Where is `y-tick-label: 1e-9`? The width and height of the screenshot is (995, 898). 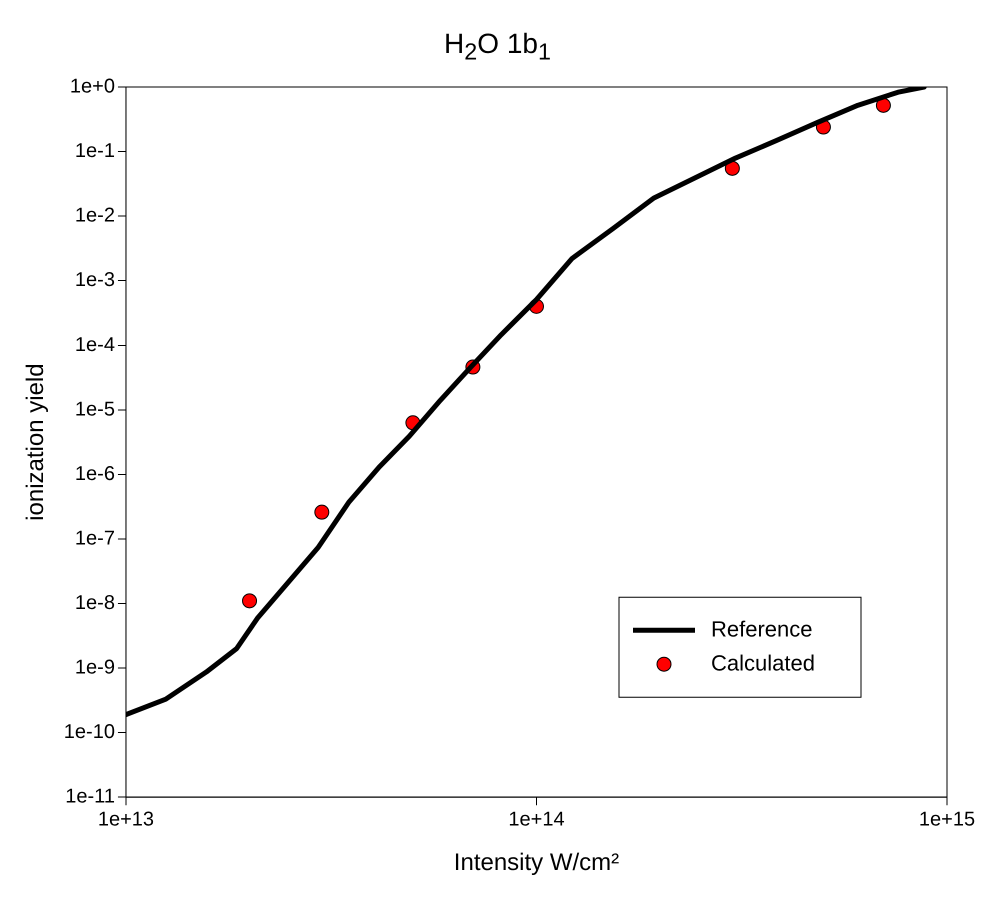
y-tick-label: 1e-9 is located at coordinates (94, 667).